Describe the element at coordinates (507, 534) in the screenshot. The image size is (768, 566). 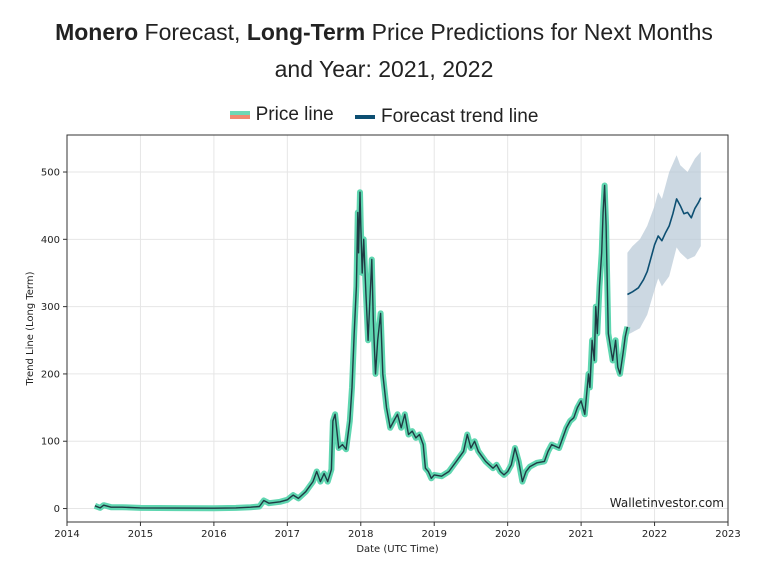
I see `x-tick-label: 2020` at that location.